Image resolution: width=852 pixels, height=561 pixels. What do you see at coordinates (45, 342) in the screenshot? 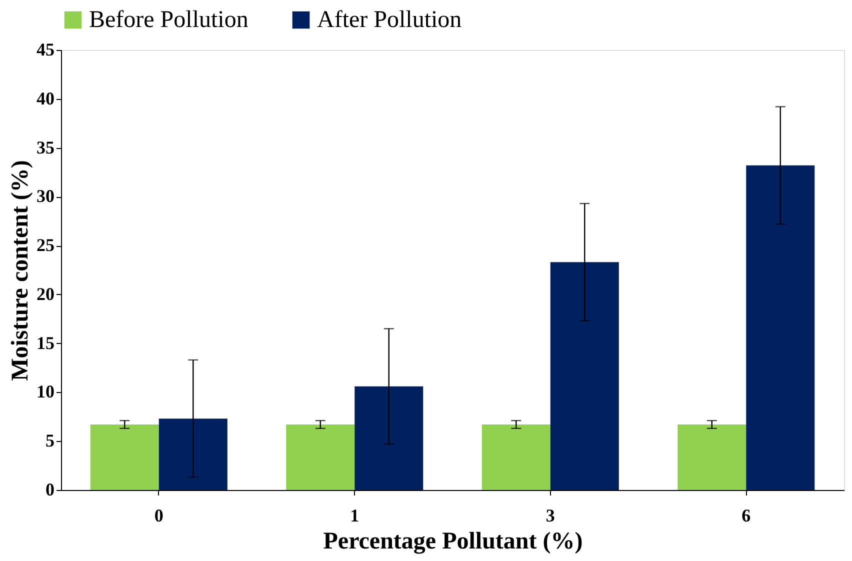
I see `y-tick-label: 15` at bounding box center [45, 342].